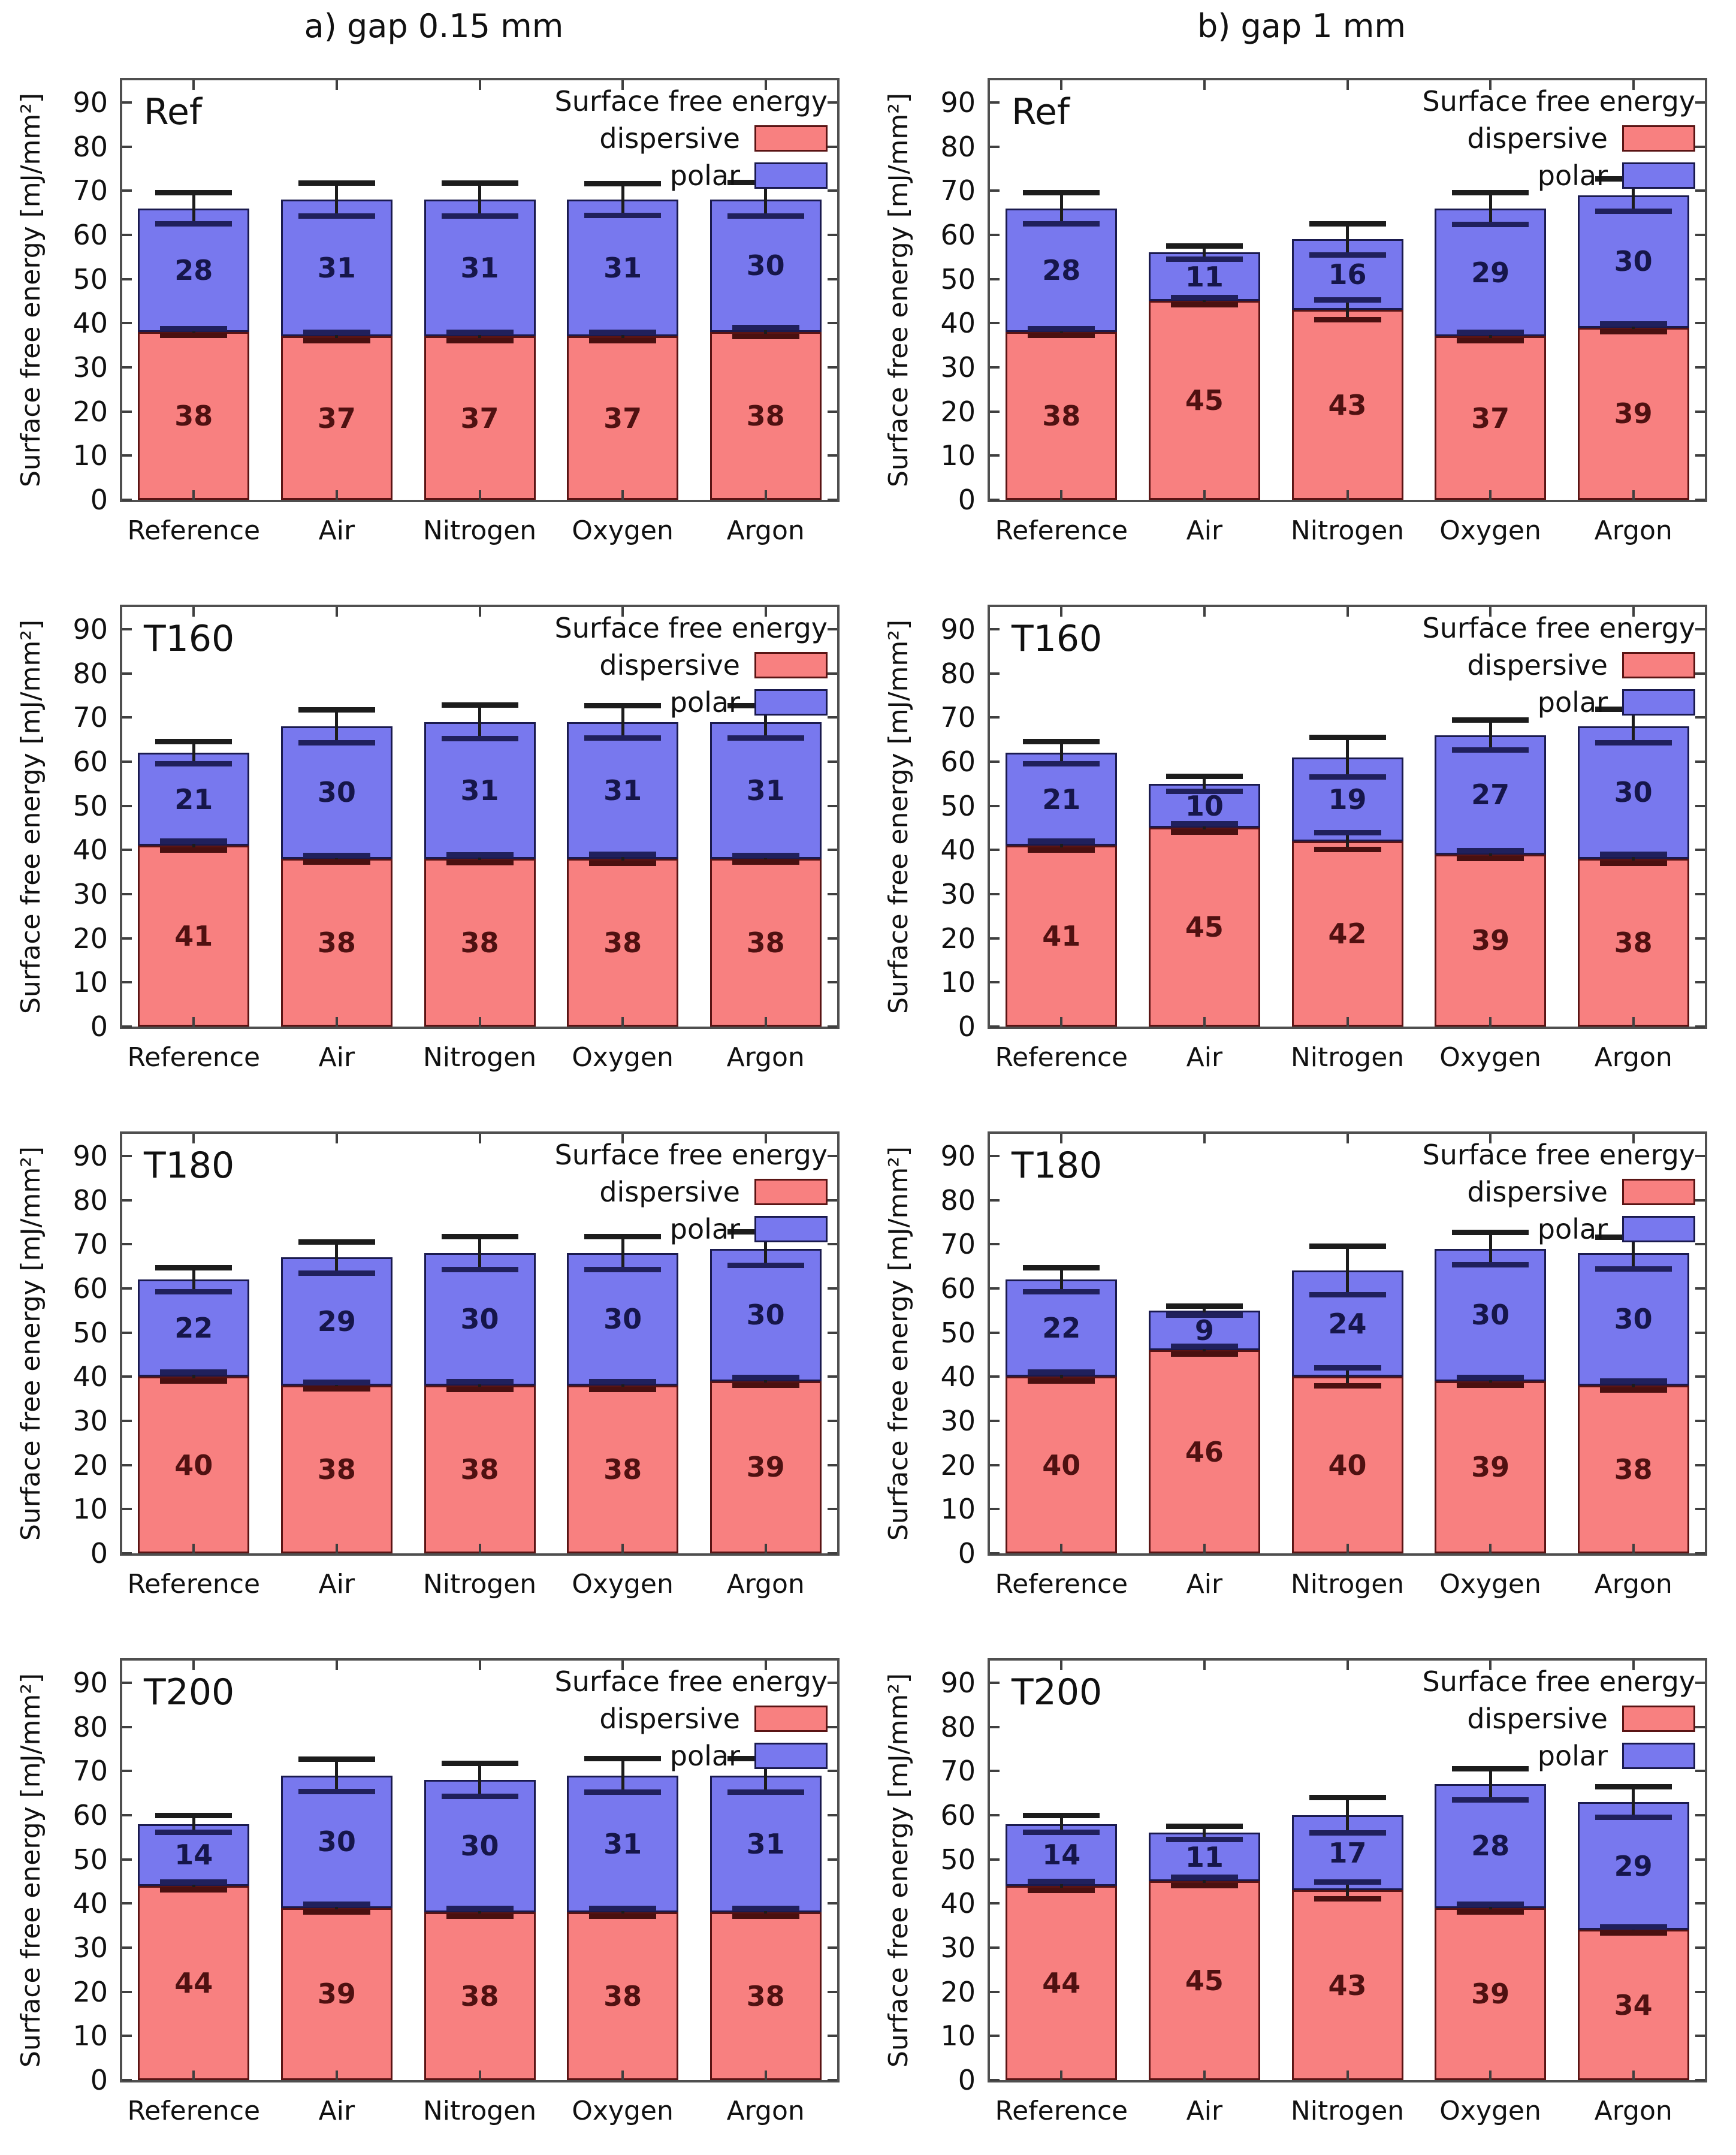 This screenshot has height=2155, width=1736. What do you see at coordinates (336, 530) in the screenshot?
I see `x-category-label: Air` at bounding box center [336, 530].